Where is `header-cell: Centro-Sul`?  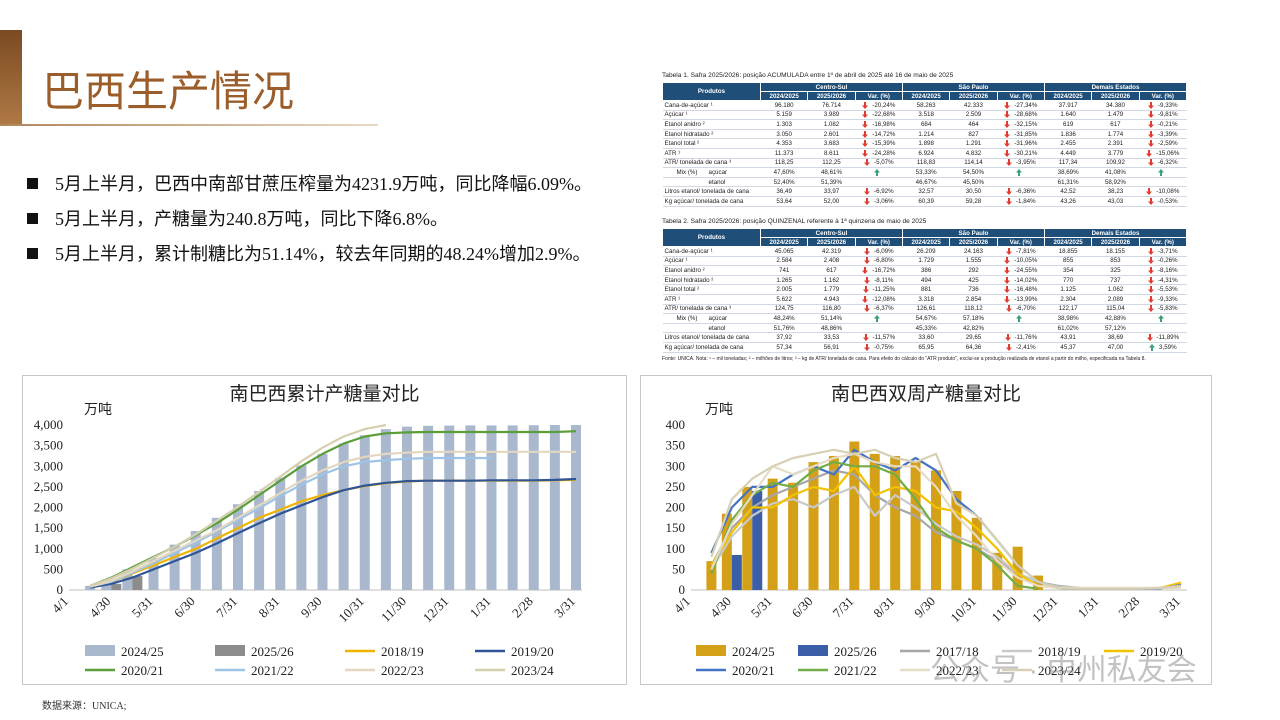
header-cell: Centro-Sul is located at coordinates (831, 87).